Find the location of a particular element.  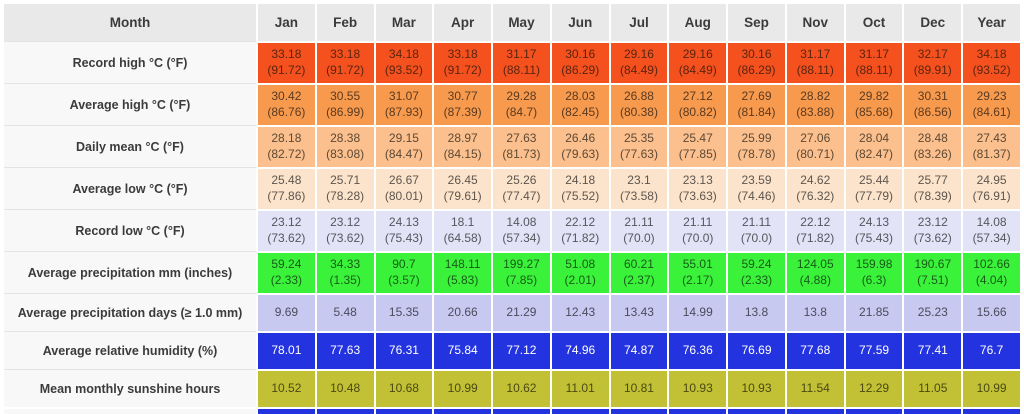

table-cell: 26.67 (80.01) is located at coordinates (403, 188).